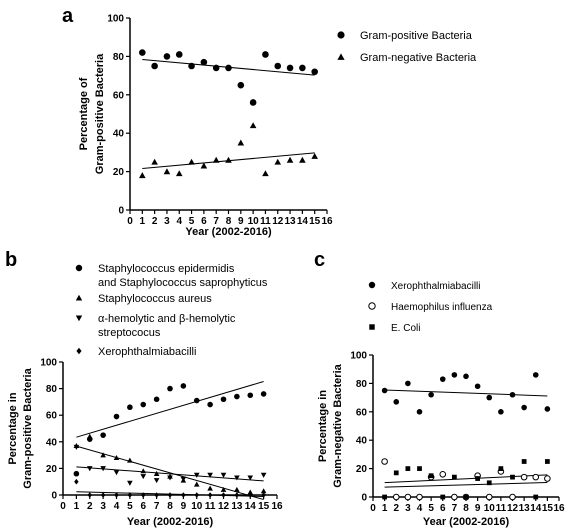  I want to click on x-tick-label: 7, so click(216, 221).